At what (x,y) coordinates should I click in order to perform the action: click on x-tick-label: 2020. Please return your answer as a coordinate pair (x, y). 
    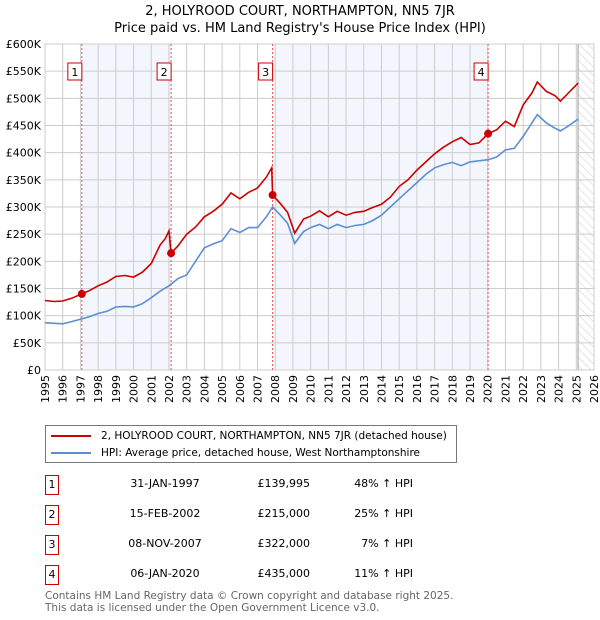
    Looking at the image, I should click on (488, 389).